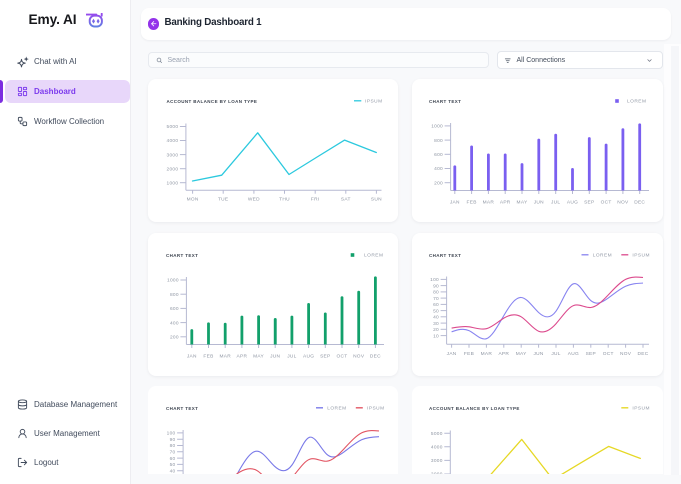 The width and height of the screenshot is (681, 484). I want to click on svg-text: TUE, so click(223, 200).